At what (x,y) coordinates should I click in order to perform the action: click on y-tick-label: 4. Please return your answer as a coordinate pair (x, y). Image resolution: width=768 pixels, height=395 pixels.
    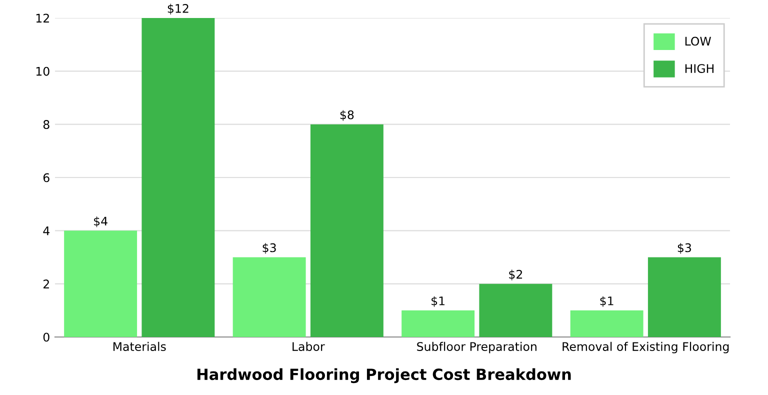
    Looking at the image, I should click on (46, 231).